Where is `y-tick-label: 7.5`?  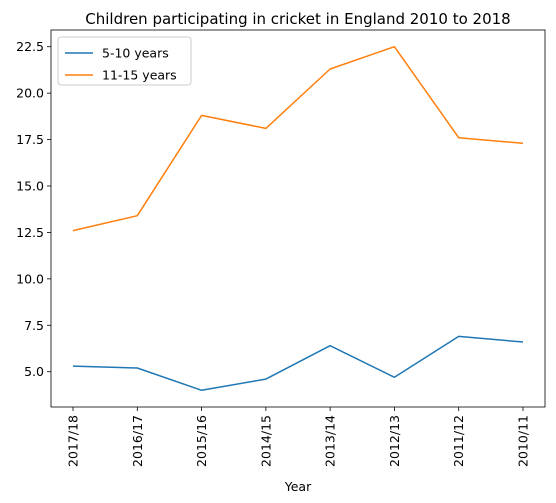
y-tick-label: 7.5 is located at coordinates (34, 325).